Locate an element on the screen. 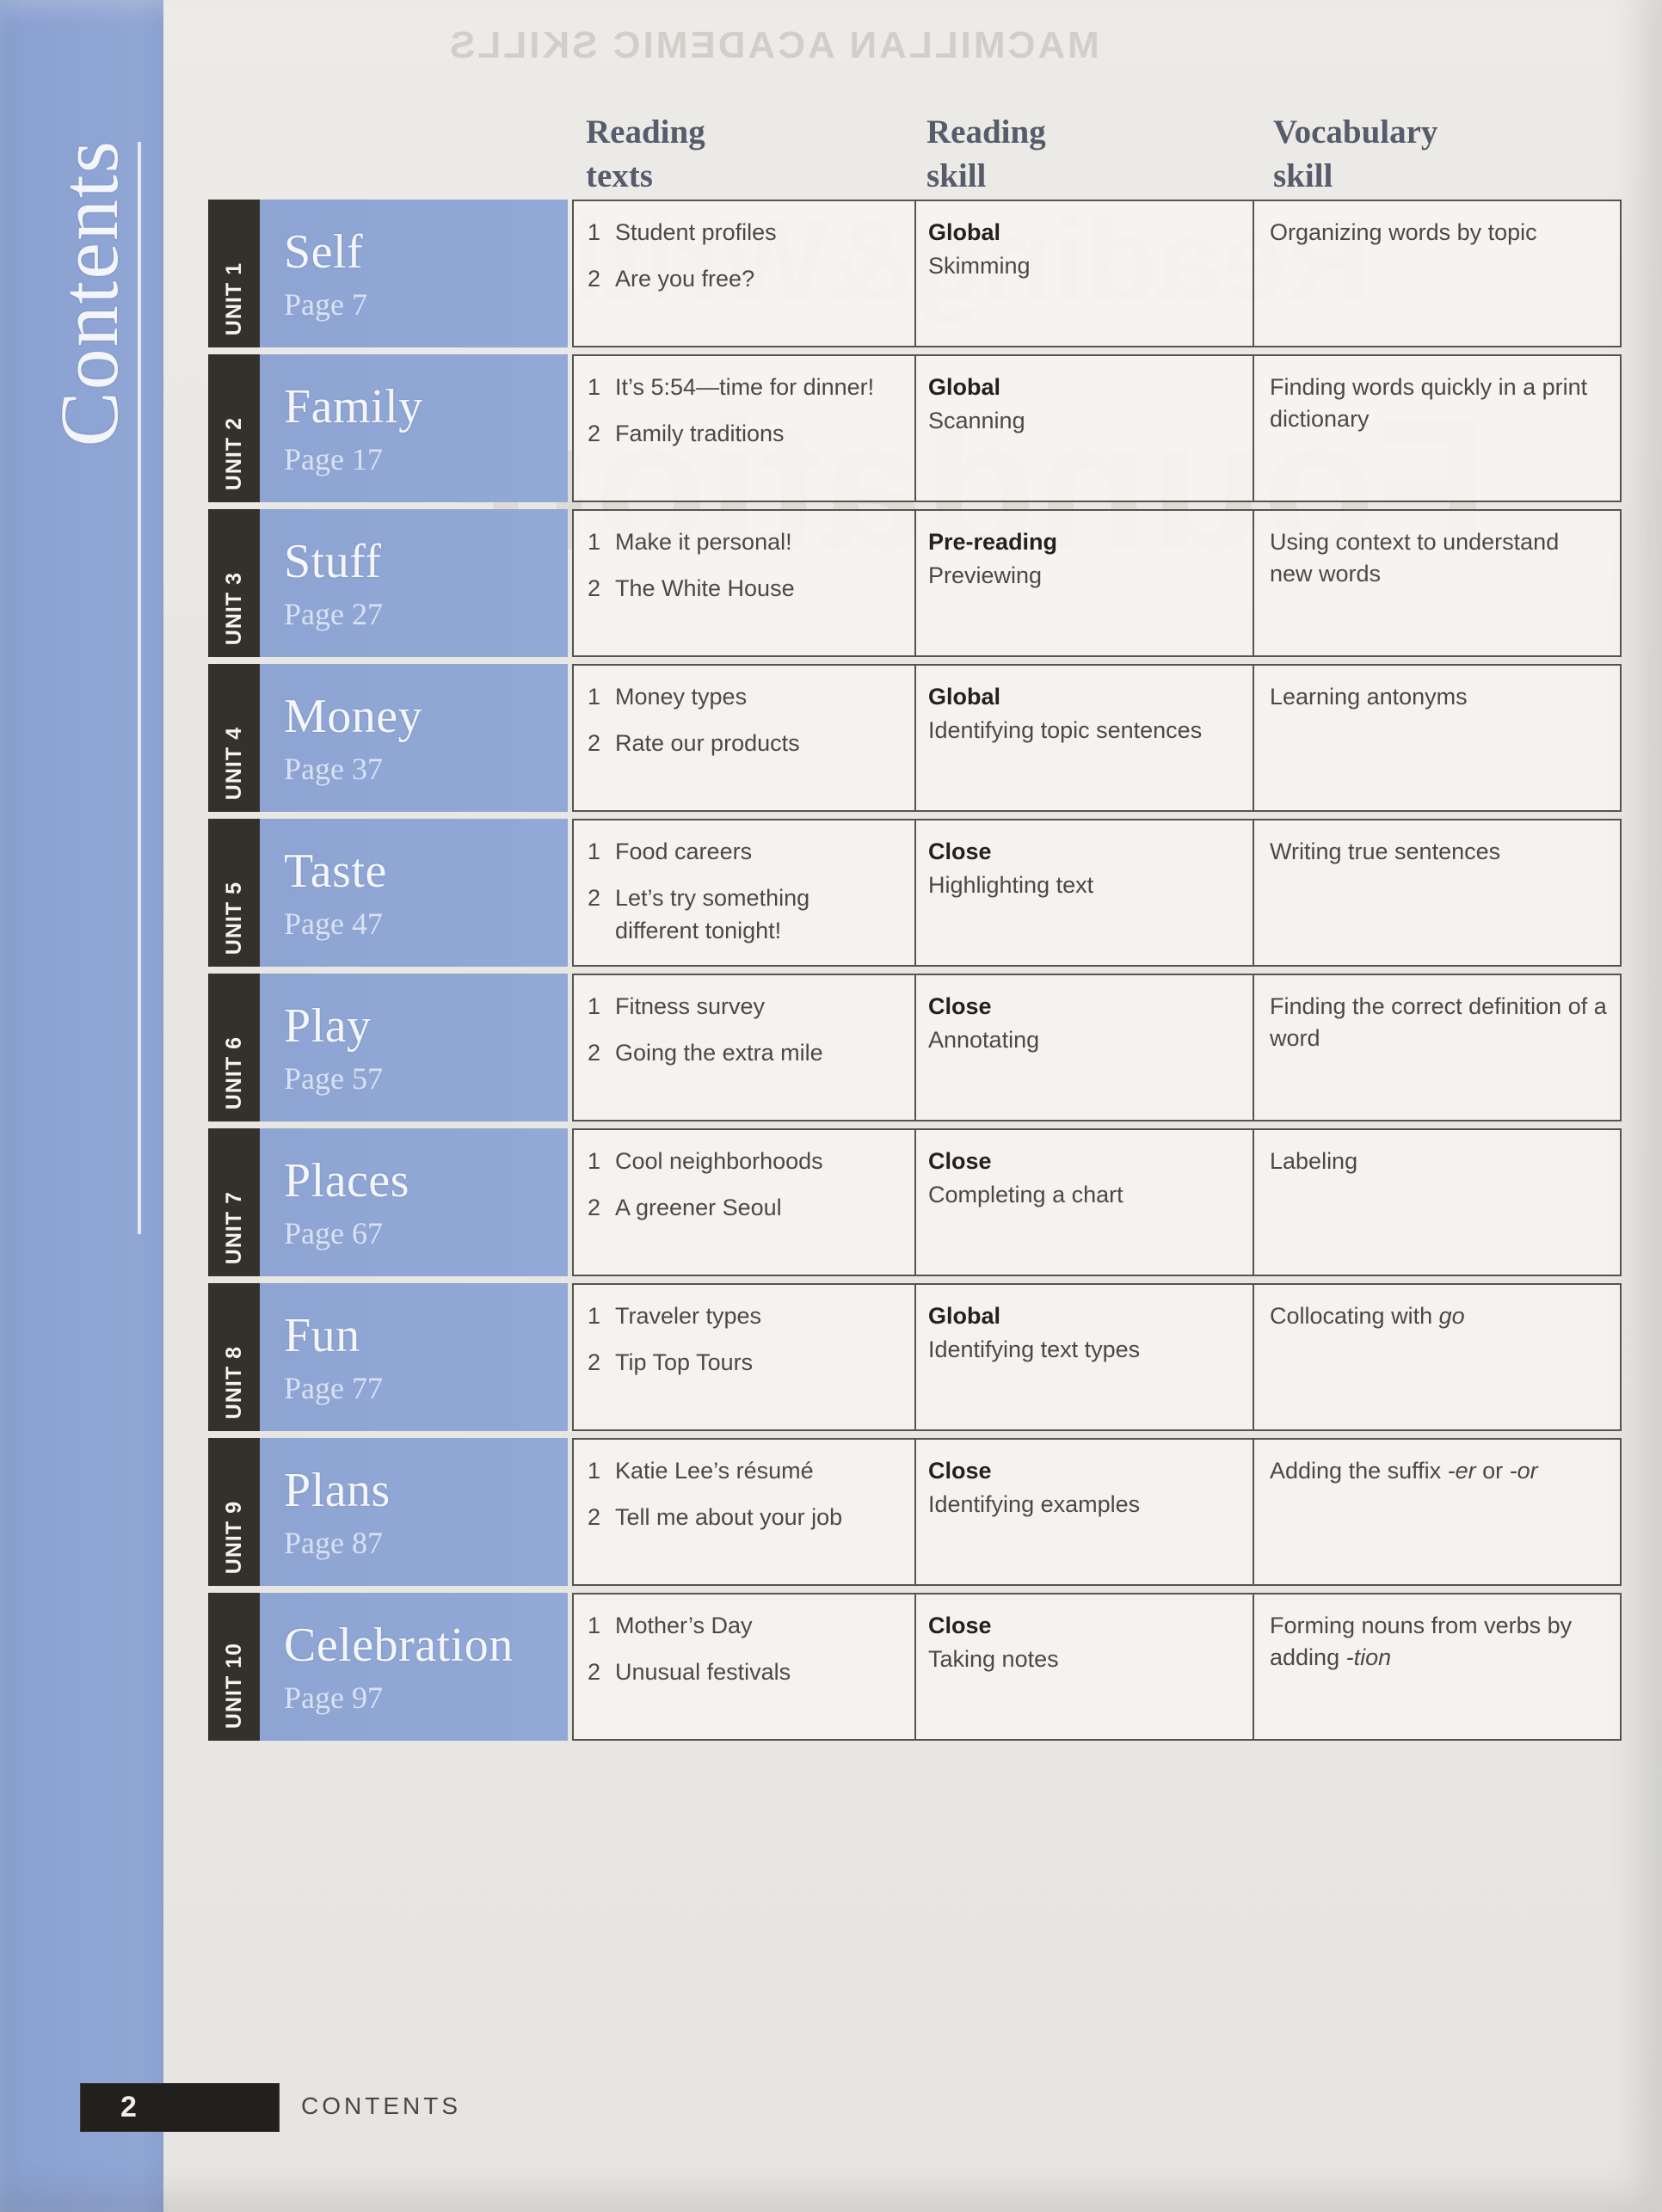 This screenshot has height=2212, width=1662. vocabulary-skill-text: -or is located at coordinates (1524, 1471).